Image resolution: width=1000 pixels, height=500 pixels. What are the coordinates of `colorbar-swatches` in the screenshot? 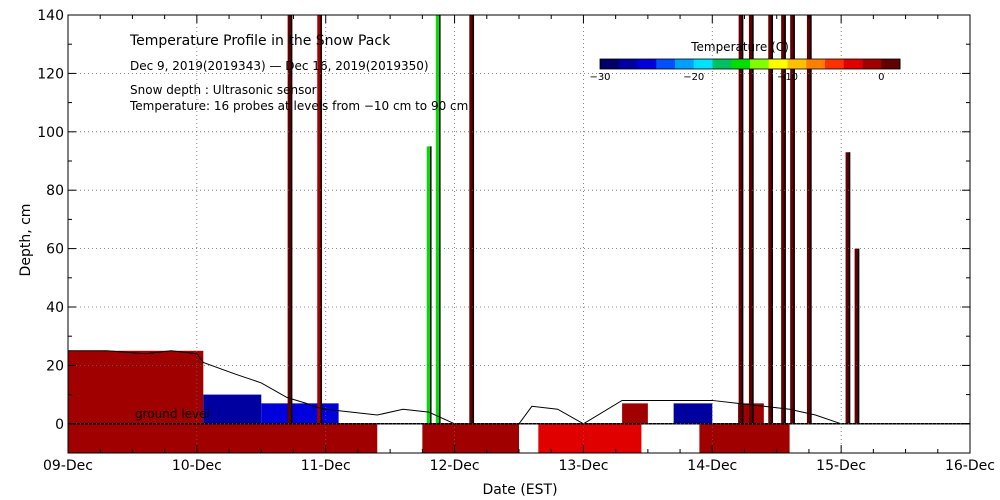 It's located at (750, 64).